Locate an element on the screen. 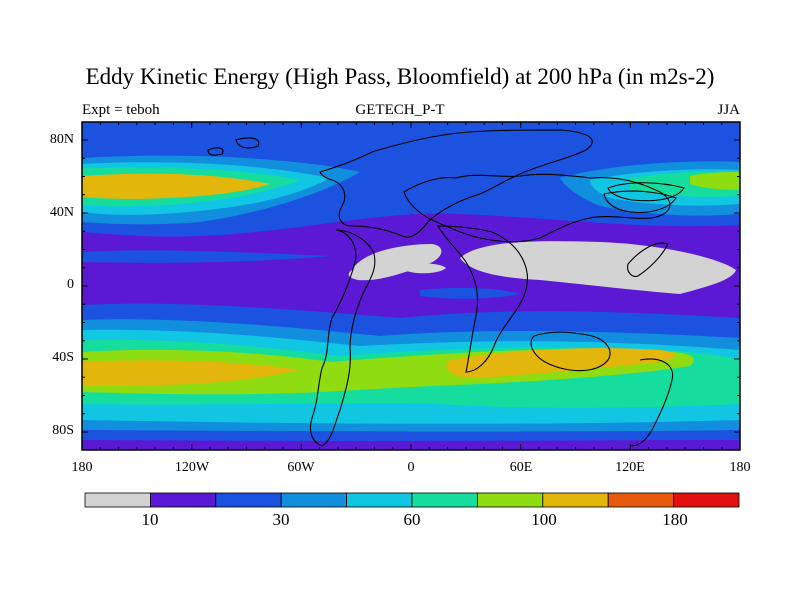  lat-tick-0: 0 is located at coordinates (70, 284).